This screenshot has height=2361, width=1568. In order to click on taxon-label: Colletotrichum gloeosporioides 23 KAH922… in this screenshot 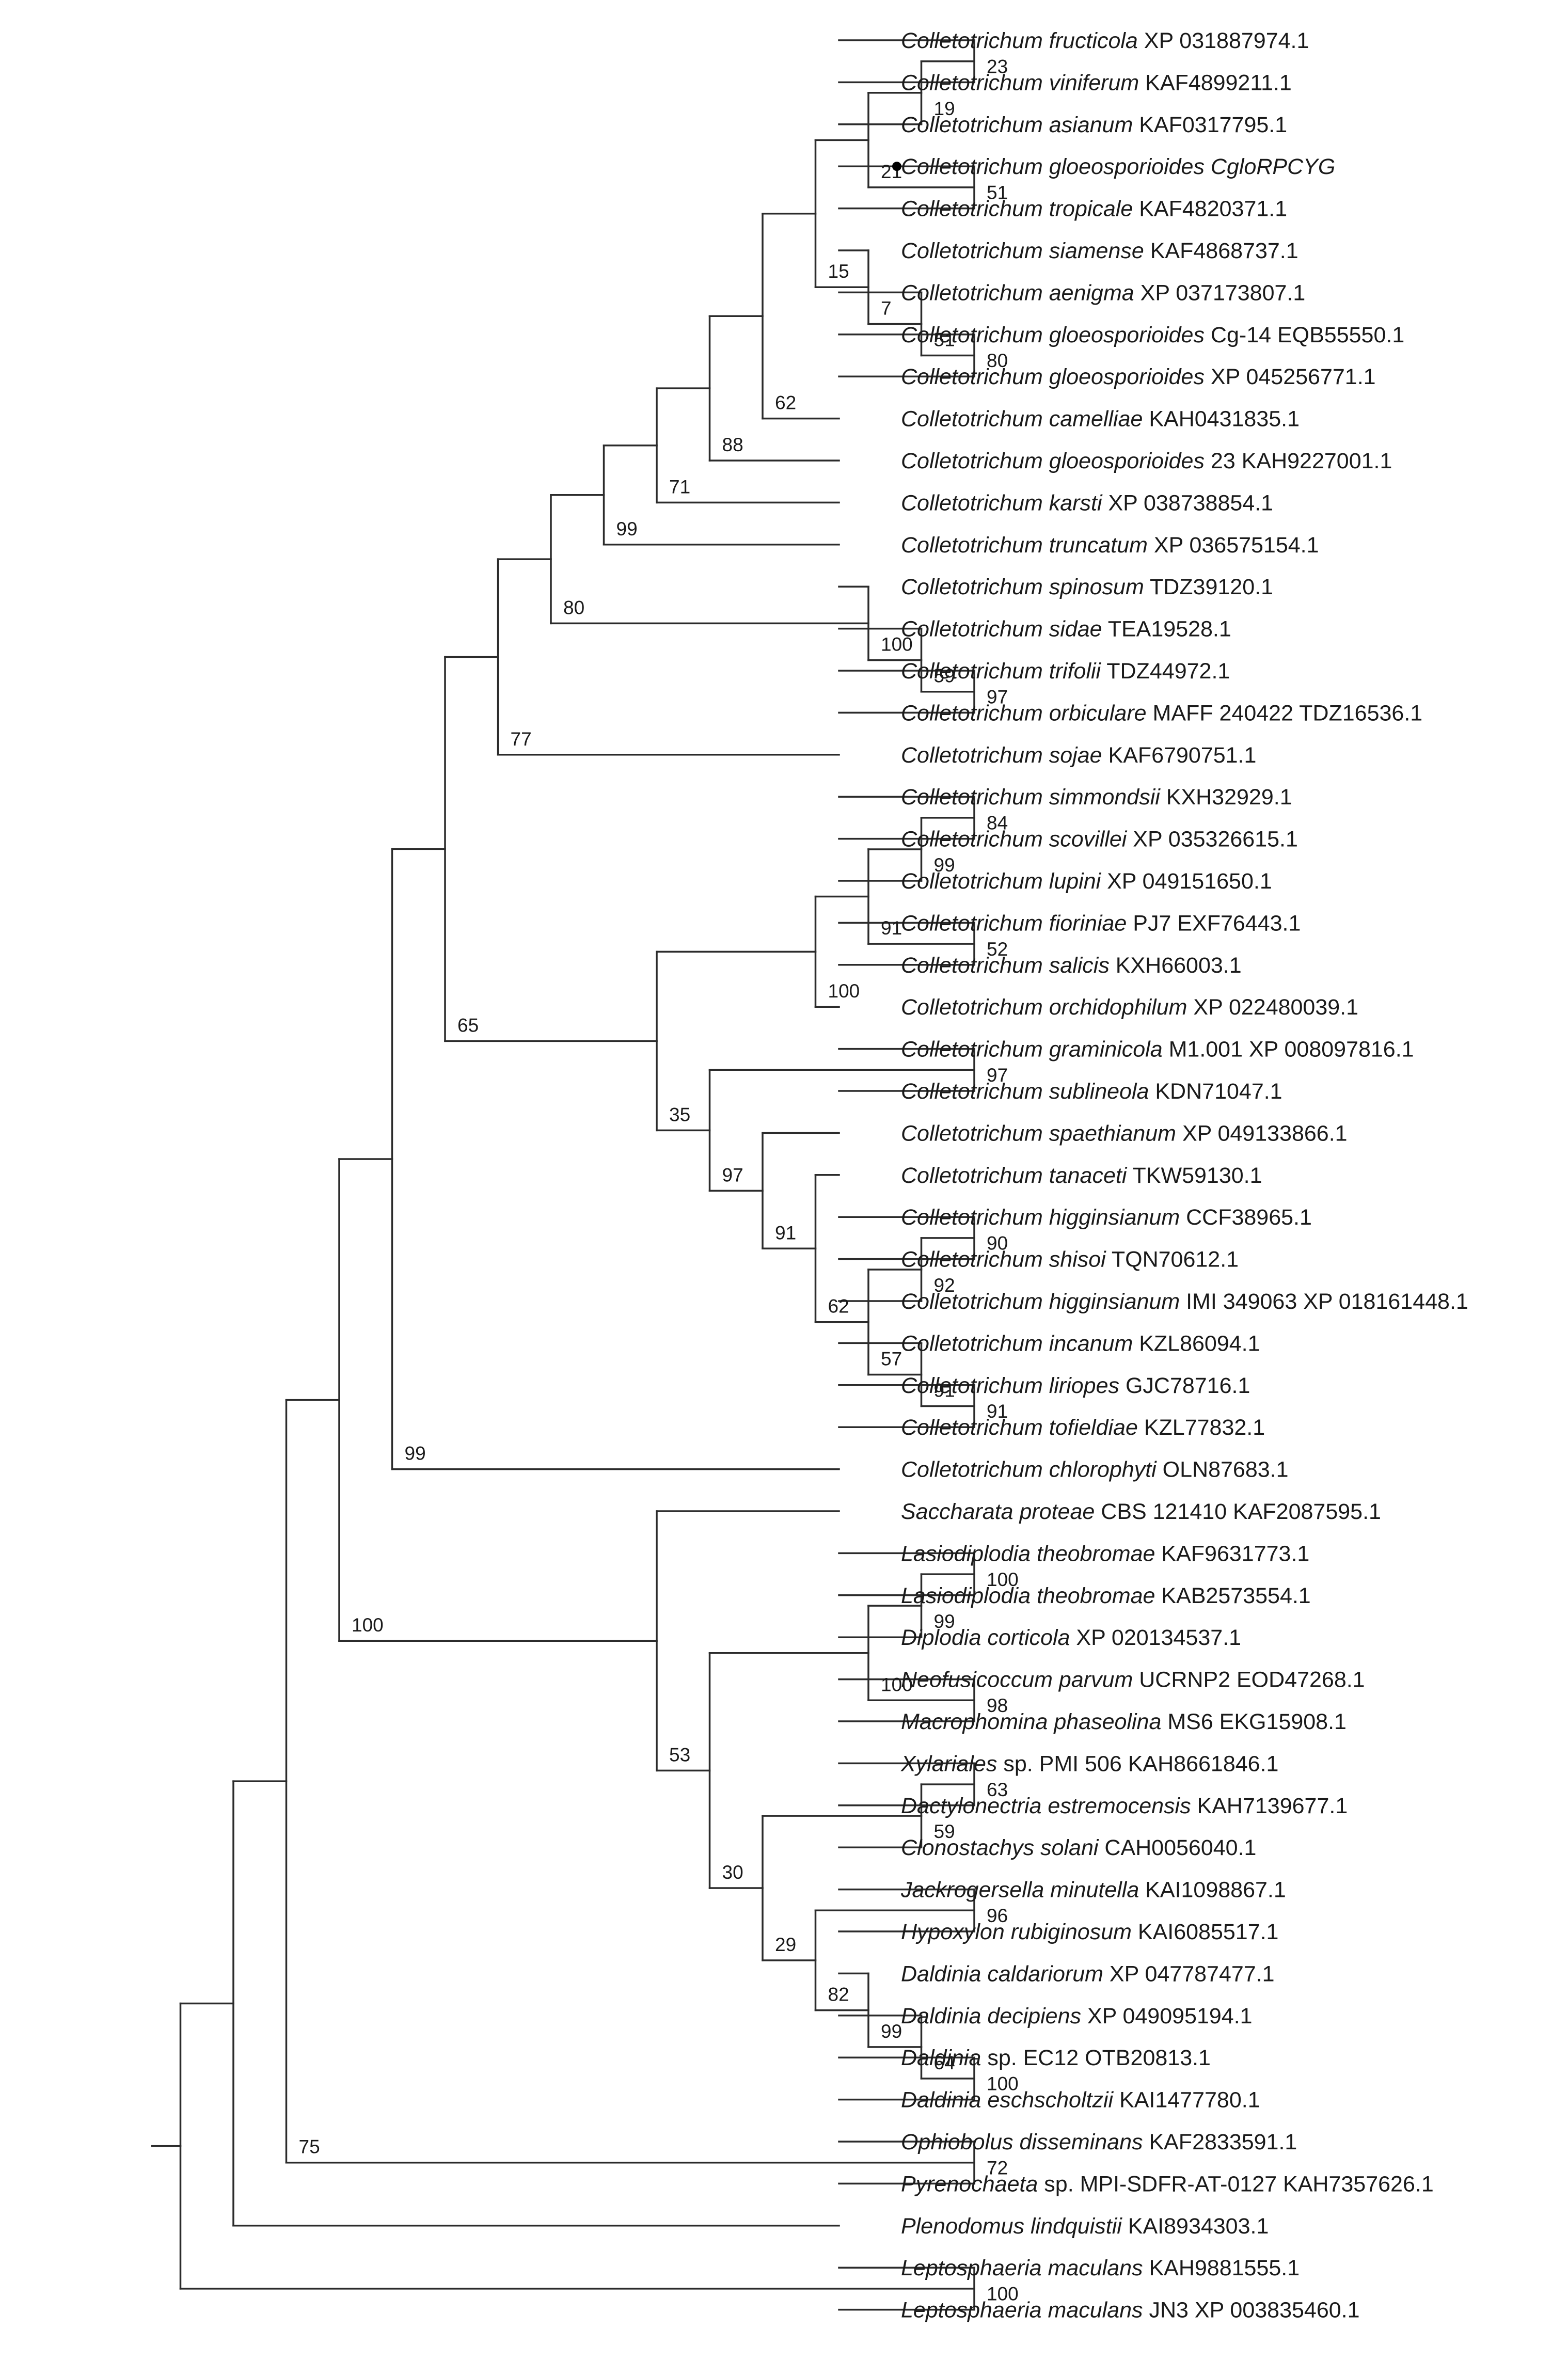, I will do `click(1146, 461)`.